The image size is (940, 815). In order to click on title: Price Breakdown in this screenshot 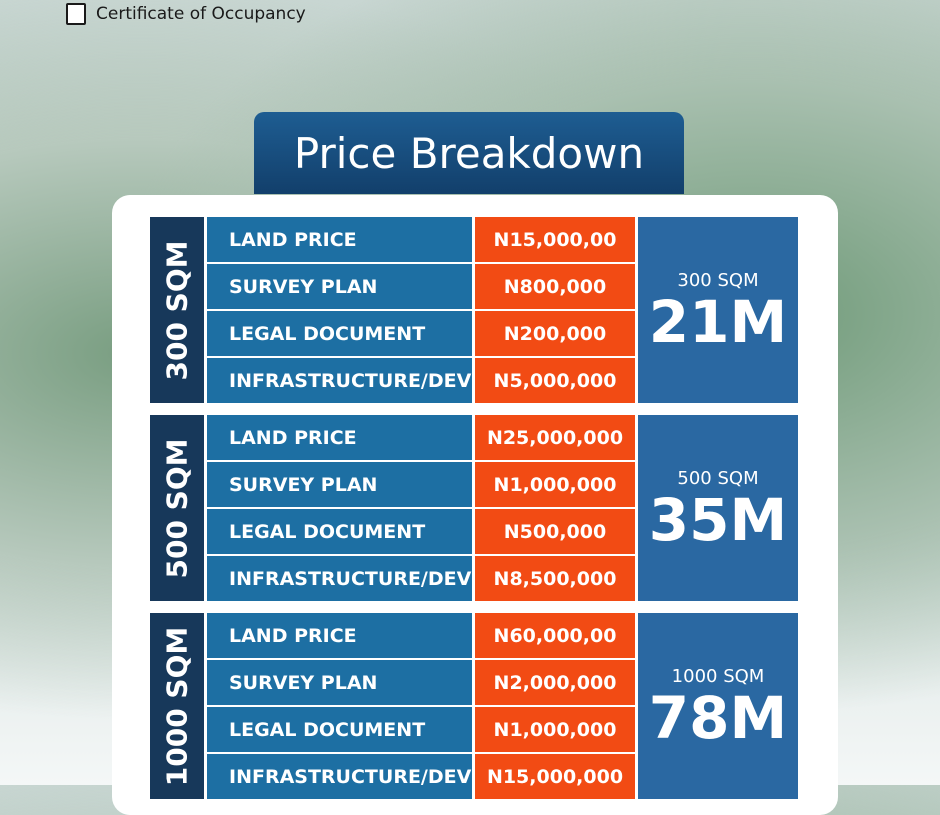, I will do `click(469, 153)`.